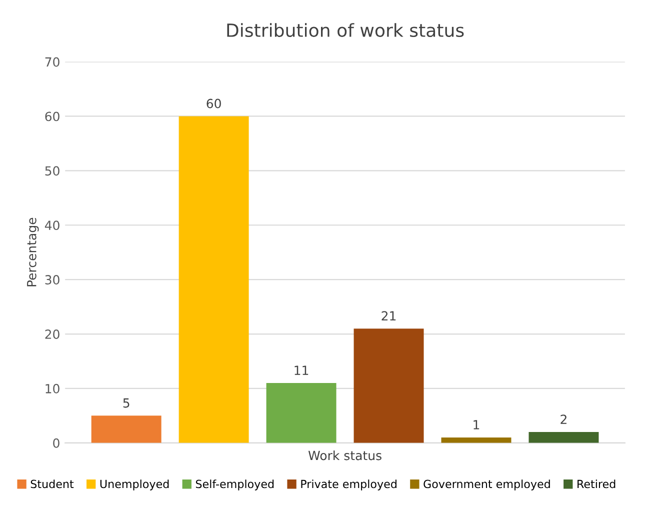 The height and width of the screenshot is (515, 651). What do you see at coordinates (52, 225) in the screenshot?
I see `y-tick-label: 40` at bounding box center [52, 225].